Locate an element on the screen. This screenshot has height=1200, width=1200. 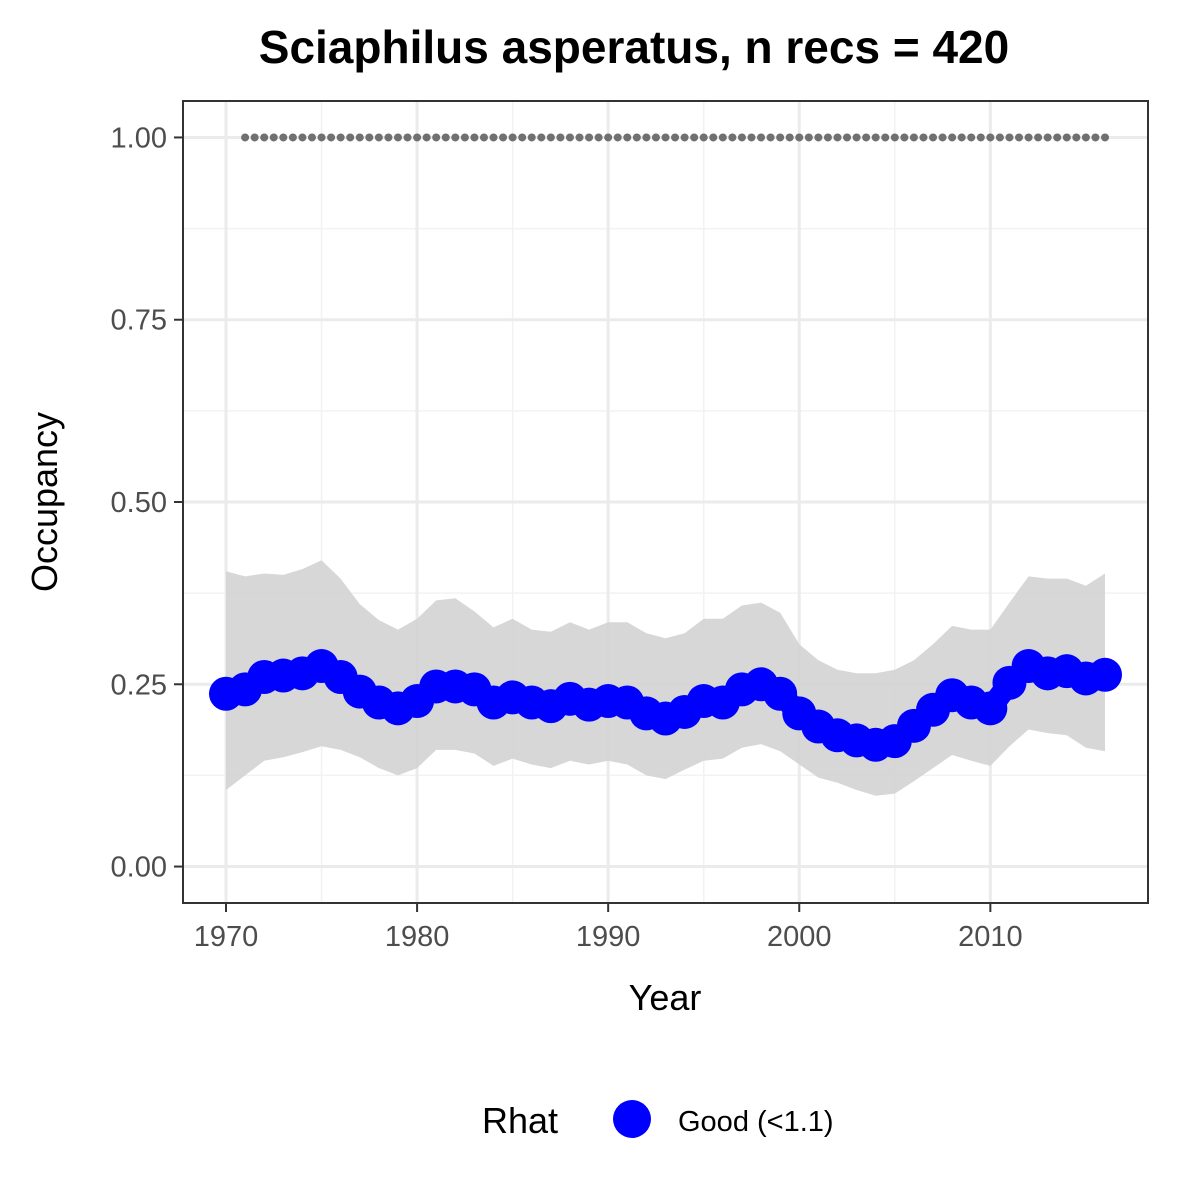
y-tick-label: 0.25 is located at coordinates (139, 685).